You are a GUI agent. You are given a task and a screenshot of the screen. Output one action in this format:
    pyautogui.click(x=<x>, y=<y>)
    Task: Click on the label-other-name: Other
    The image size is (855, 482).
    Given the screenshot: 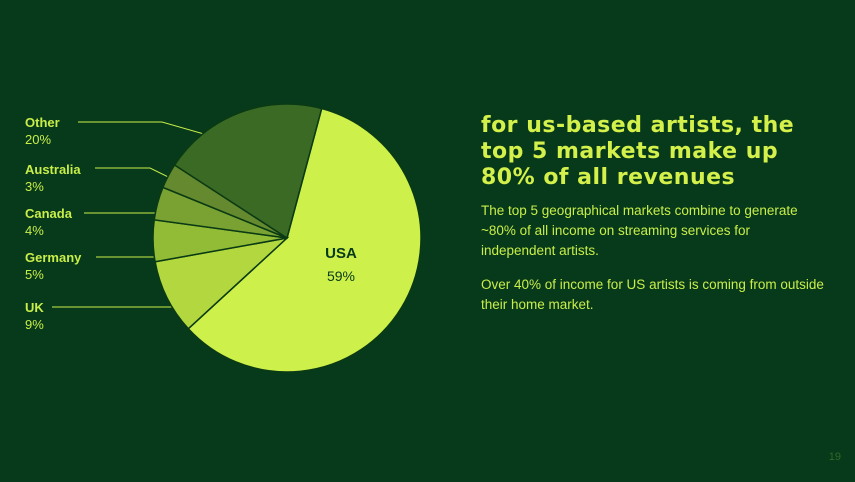 What is the action you would take?
    pyautogui.click(x=42, y=122)
    